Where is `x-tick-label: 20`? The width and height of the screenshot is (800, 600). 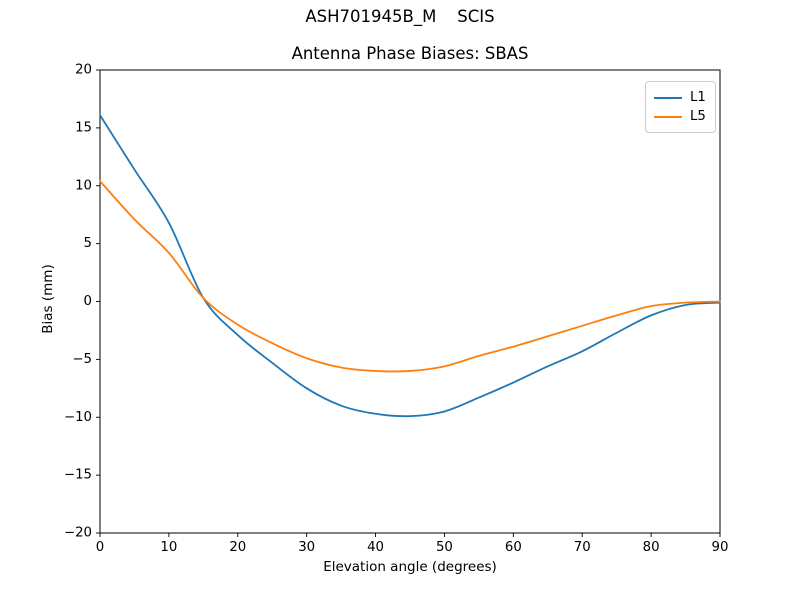 x-tick-label: 20 is located at coordinates (237, 547).